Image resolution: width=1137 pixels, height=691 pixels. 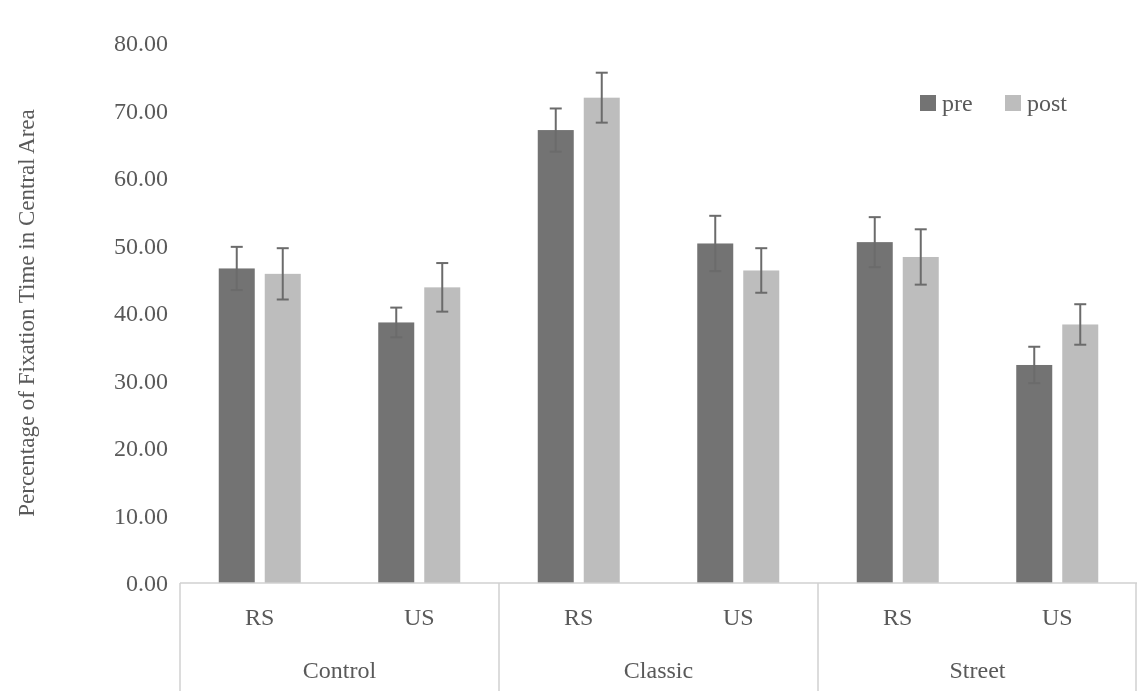 What do you see at coordinates (977, 670) in the screenshot?
I see `text: Street` at bounding box center [977, 670].